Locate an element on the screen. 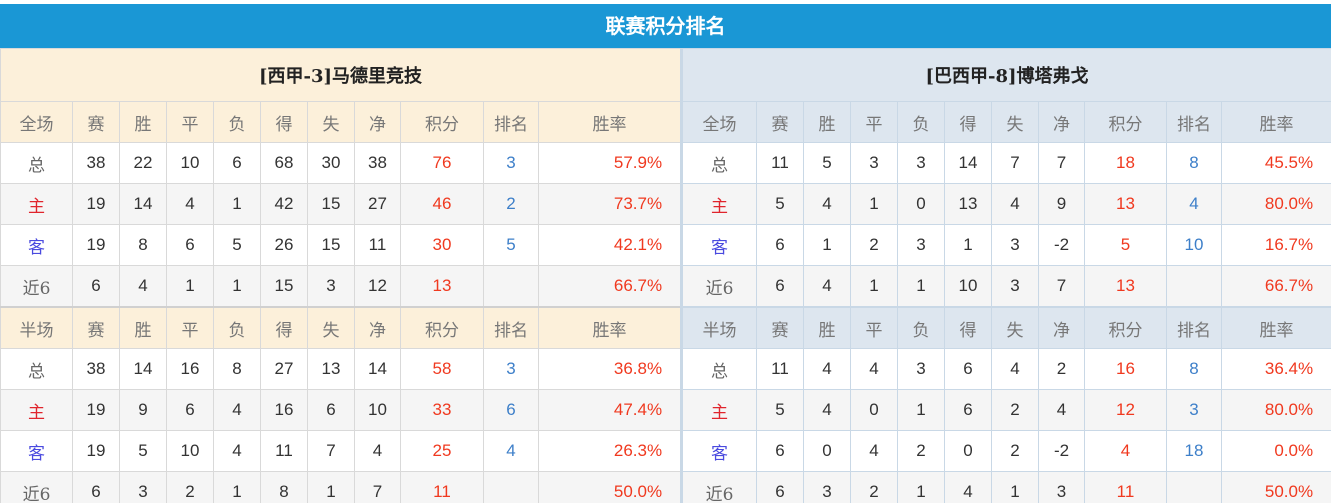 This screenshot has height=503, width=1331. wins-cell: 1 is located at coordinates (827, 245).